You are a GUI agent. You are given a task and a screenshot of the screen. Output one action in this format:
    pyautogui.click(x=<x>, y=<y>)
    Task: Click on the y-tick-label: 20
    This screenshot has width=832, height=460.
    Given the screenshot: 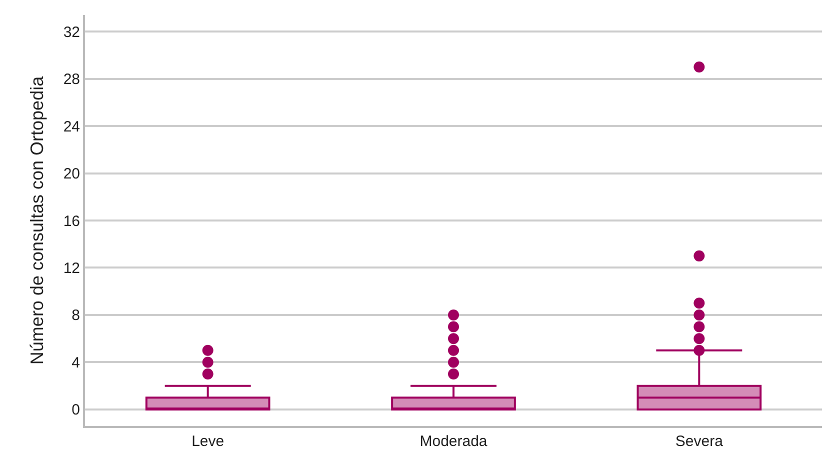 What is the action you would take?
    pyautogui.click(x=71, y=174)
    